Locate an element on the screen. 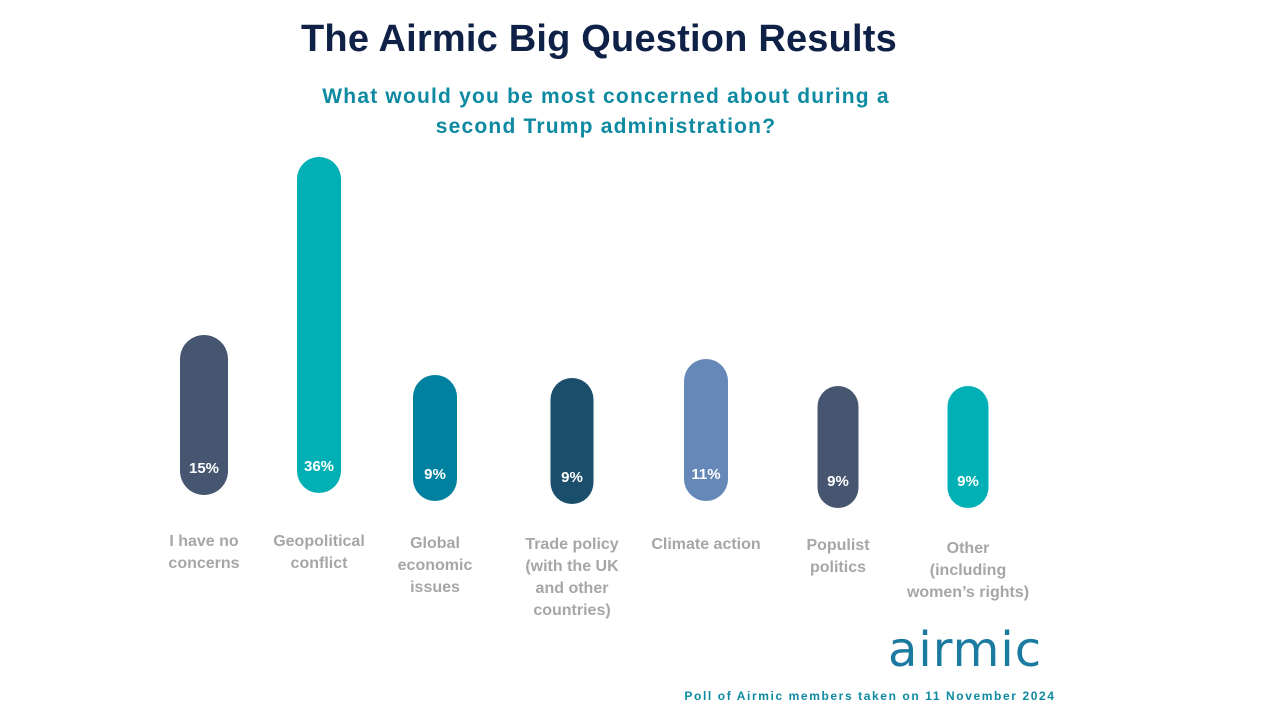 The image size is (1280, 720). chart-title: The Airmic Big Question Results is located at coordinates (599, 39).